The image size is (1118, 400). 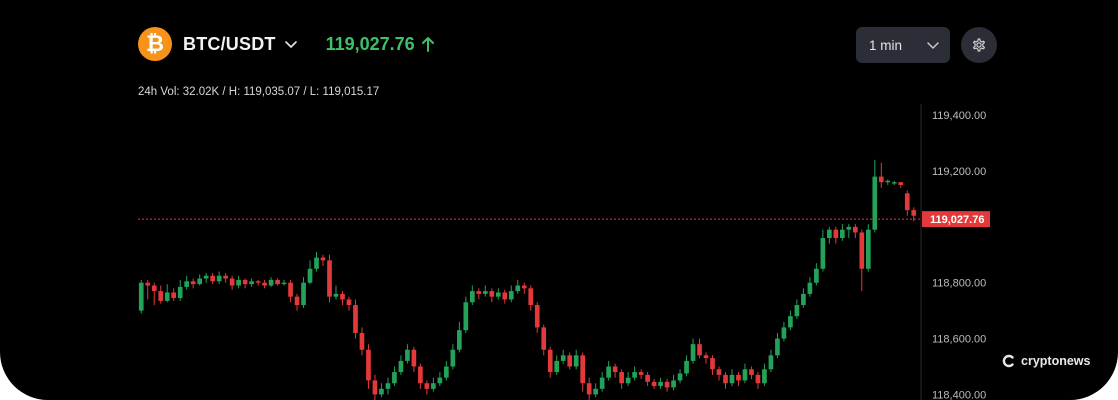 What do you see at coordinates (155, 44) in the screenshot?
I see `bitcoin-icon: ₿` at bounding box center [155, 44].